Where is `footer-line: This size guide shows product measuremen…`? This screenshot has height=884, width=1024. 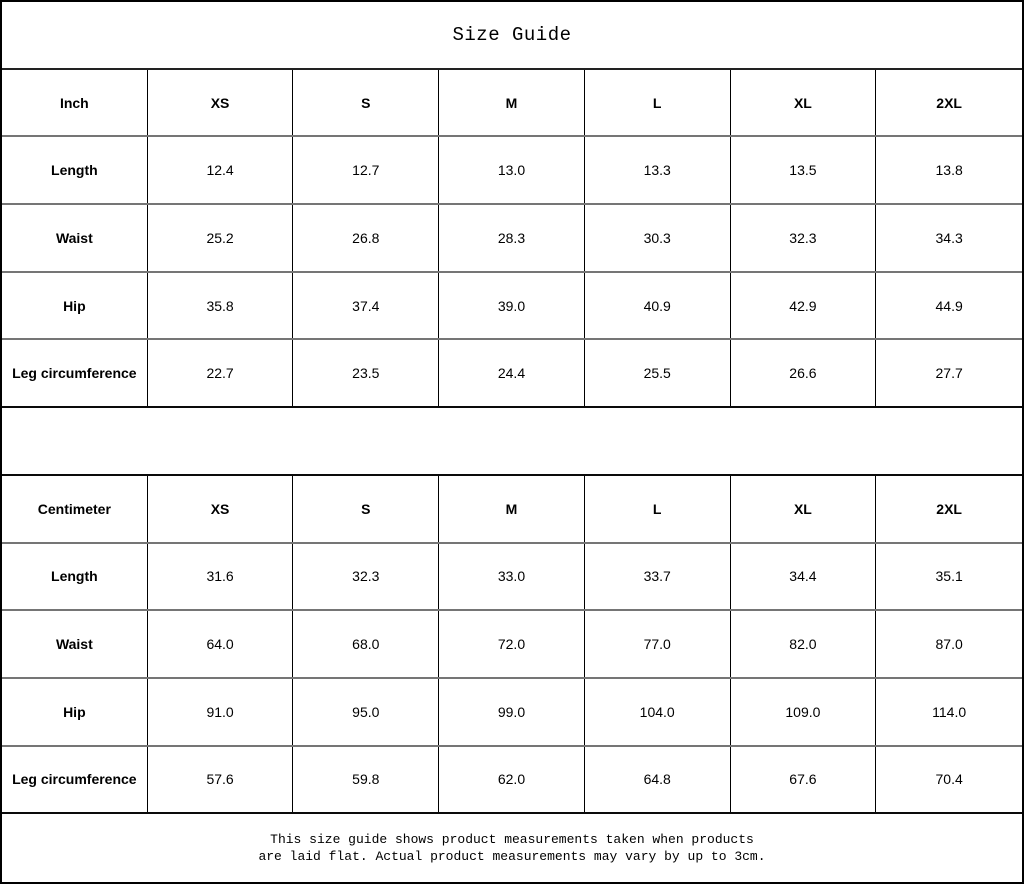 footer-line: This size guide shows product measuremen… is located at coordinates (512, 839).